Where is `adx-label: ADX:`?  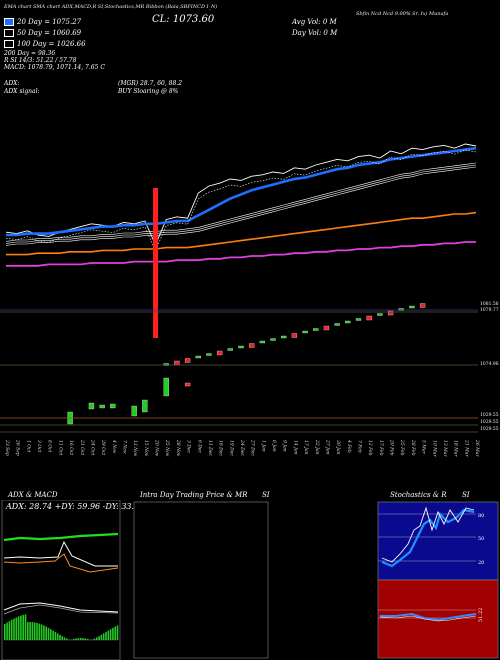
adx-label: ADX: is located at coordinates (12, 83).